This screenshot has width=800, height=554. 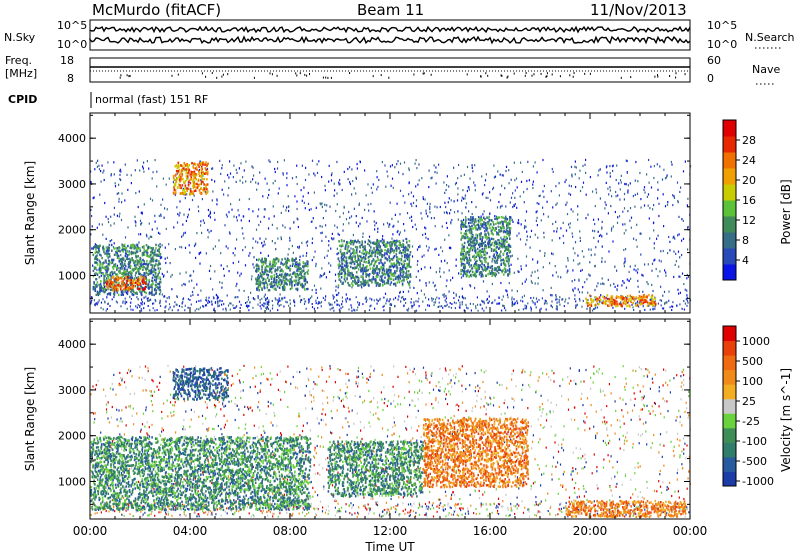 I want to click on nave-point, so click(x=481, y=76).